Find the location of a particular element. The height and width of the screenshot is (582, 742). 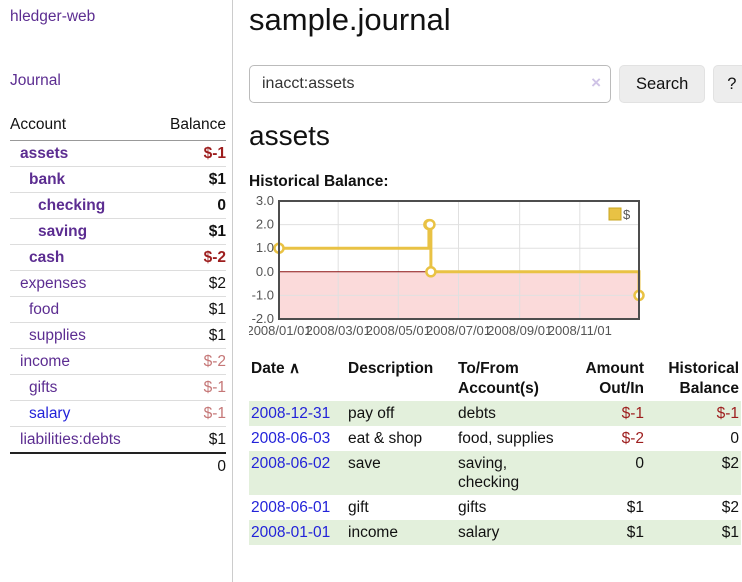

account-link-food: food is located at coordinates (44, 309).